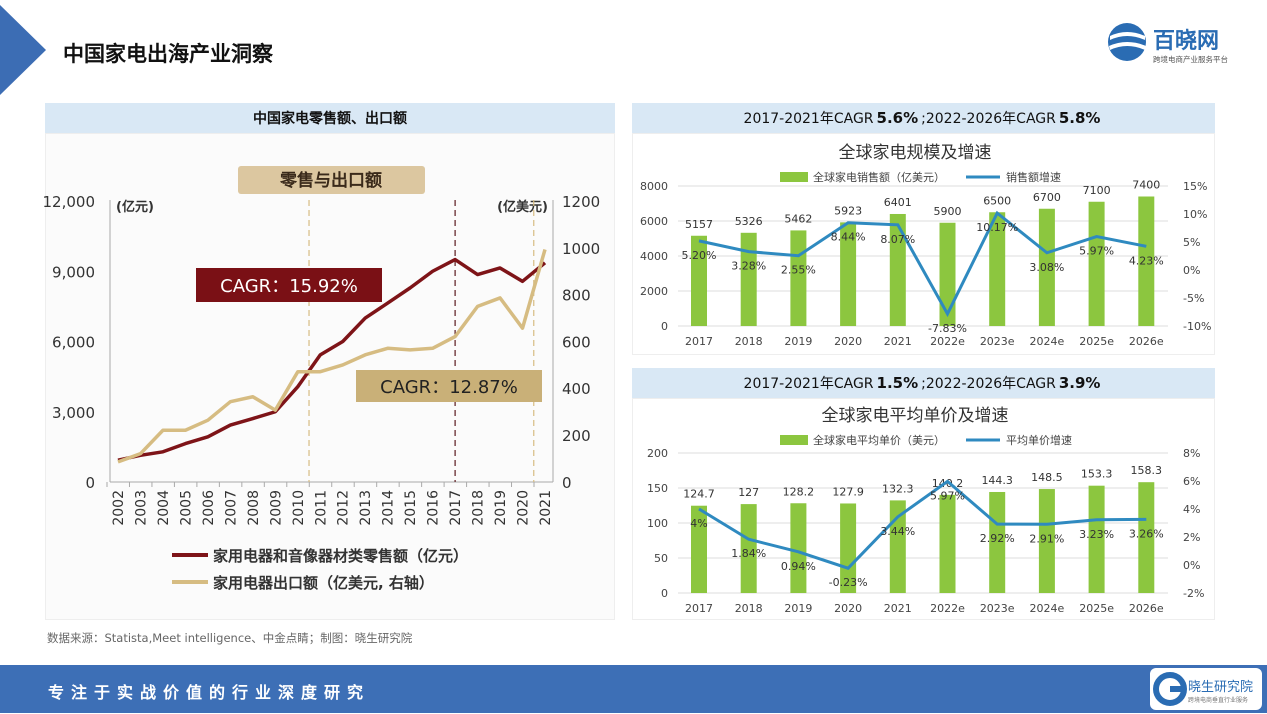 The image size is (1267, 714). Describe the element at coordinates (1191, 565) in the screenshot. I see `right-tick-label: 0%` at that location.